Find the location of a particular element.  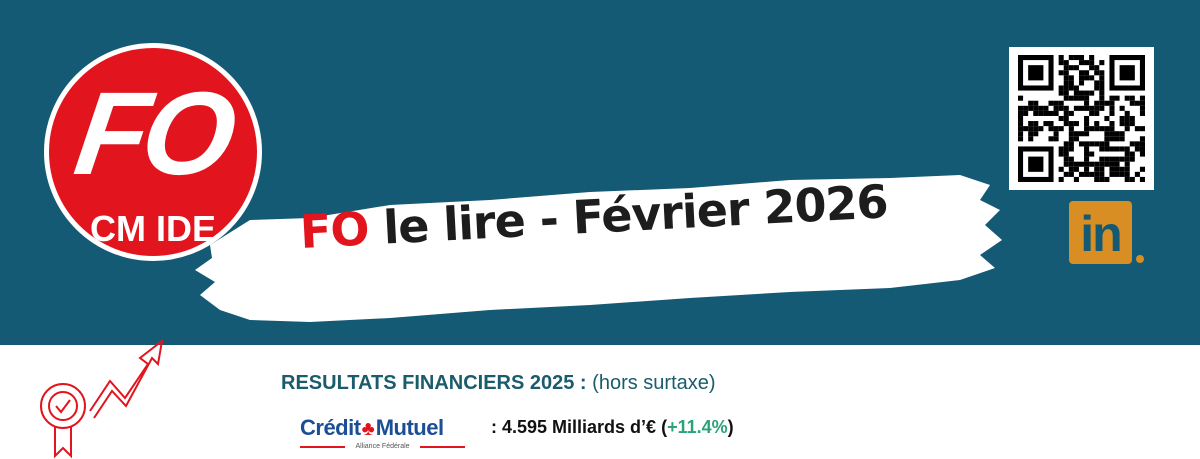

logo-sub-text: CM IDE is located at coordinates (153, 228).